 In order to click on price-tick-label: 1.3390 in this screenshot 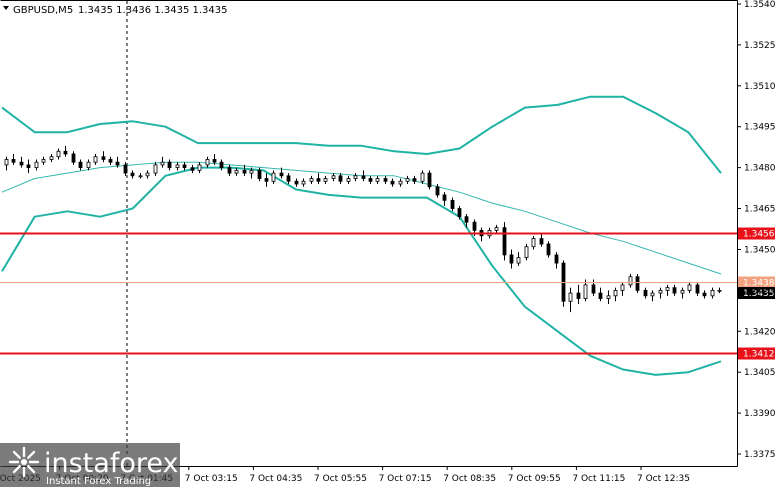, I will do `click(760, 414)`.